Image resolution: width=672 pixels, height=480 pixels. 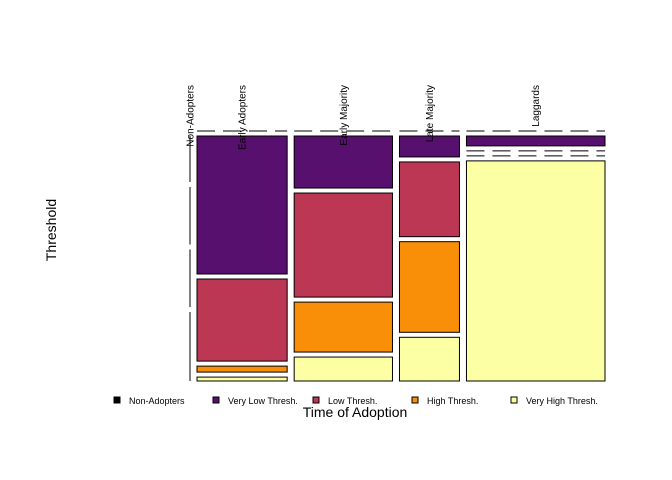 I want to click on legend-label: Low Thresh., so click(x=352, y=401).